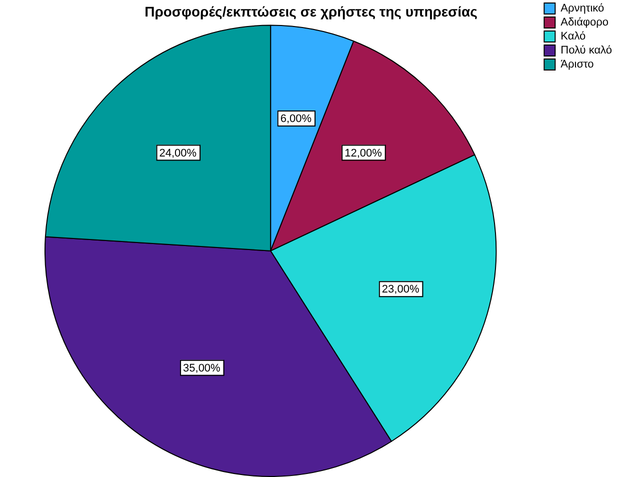 Image resolution: width=622 pixels, height=477 pixels. Describe the element at coordinates (178, 153) in the screenshot. I see `data-label: 24,00%` at that location.